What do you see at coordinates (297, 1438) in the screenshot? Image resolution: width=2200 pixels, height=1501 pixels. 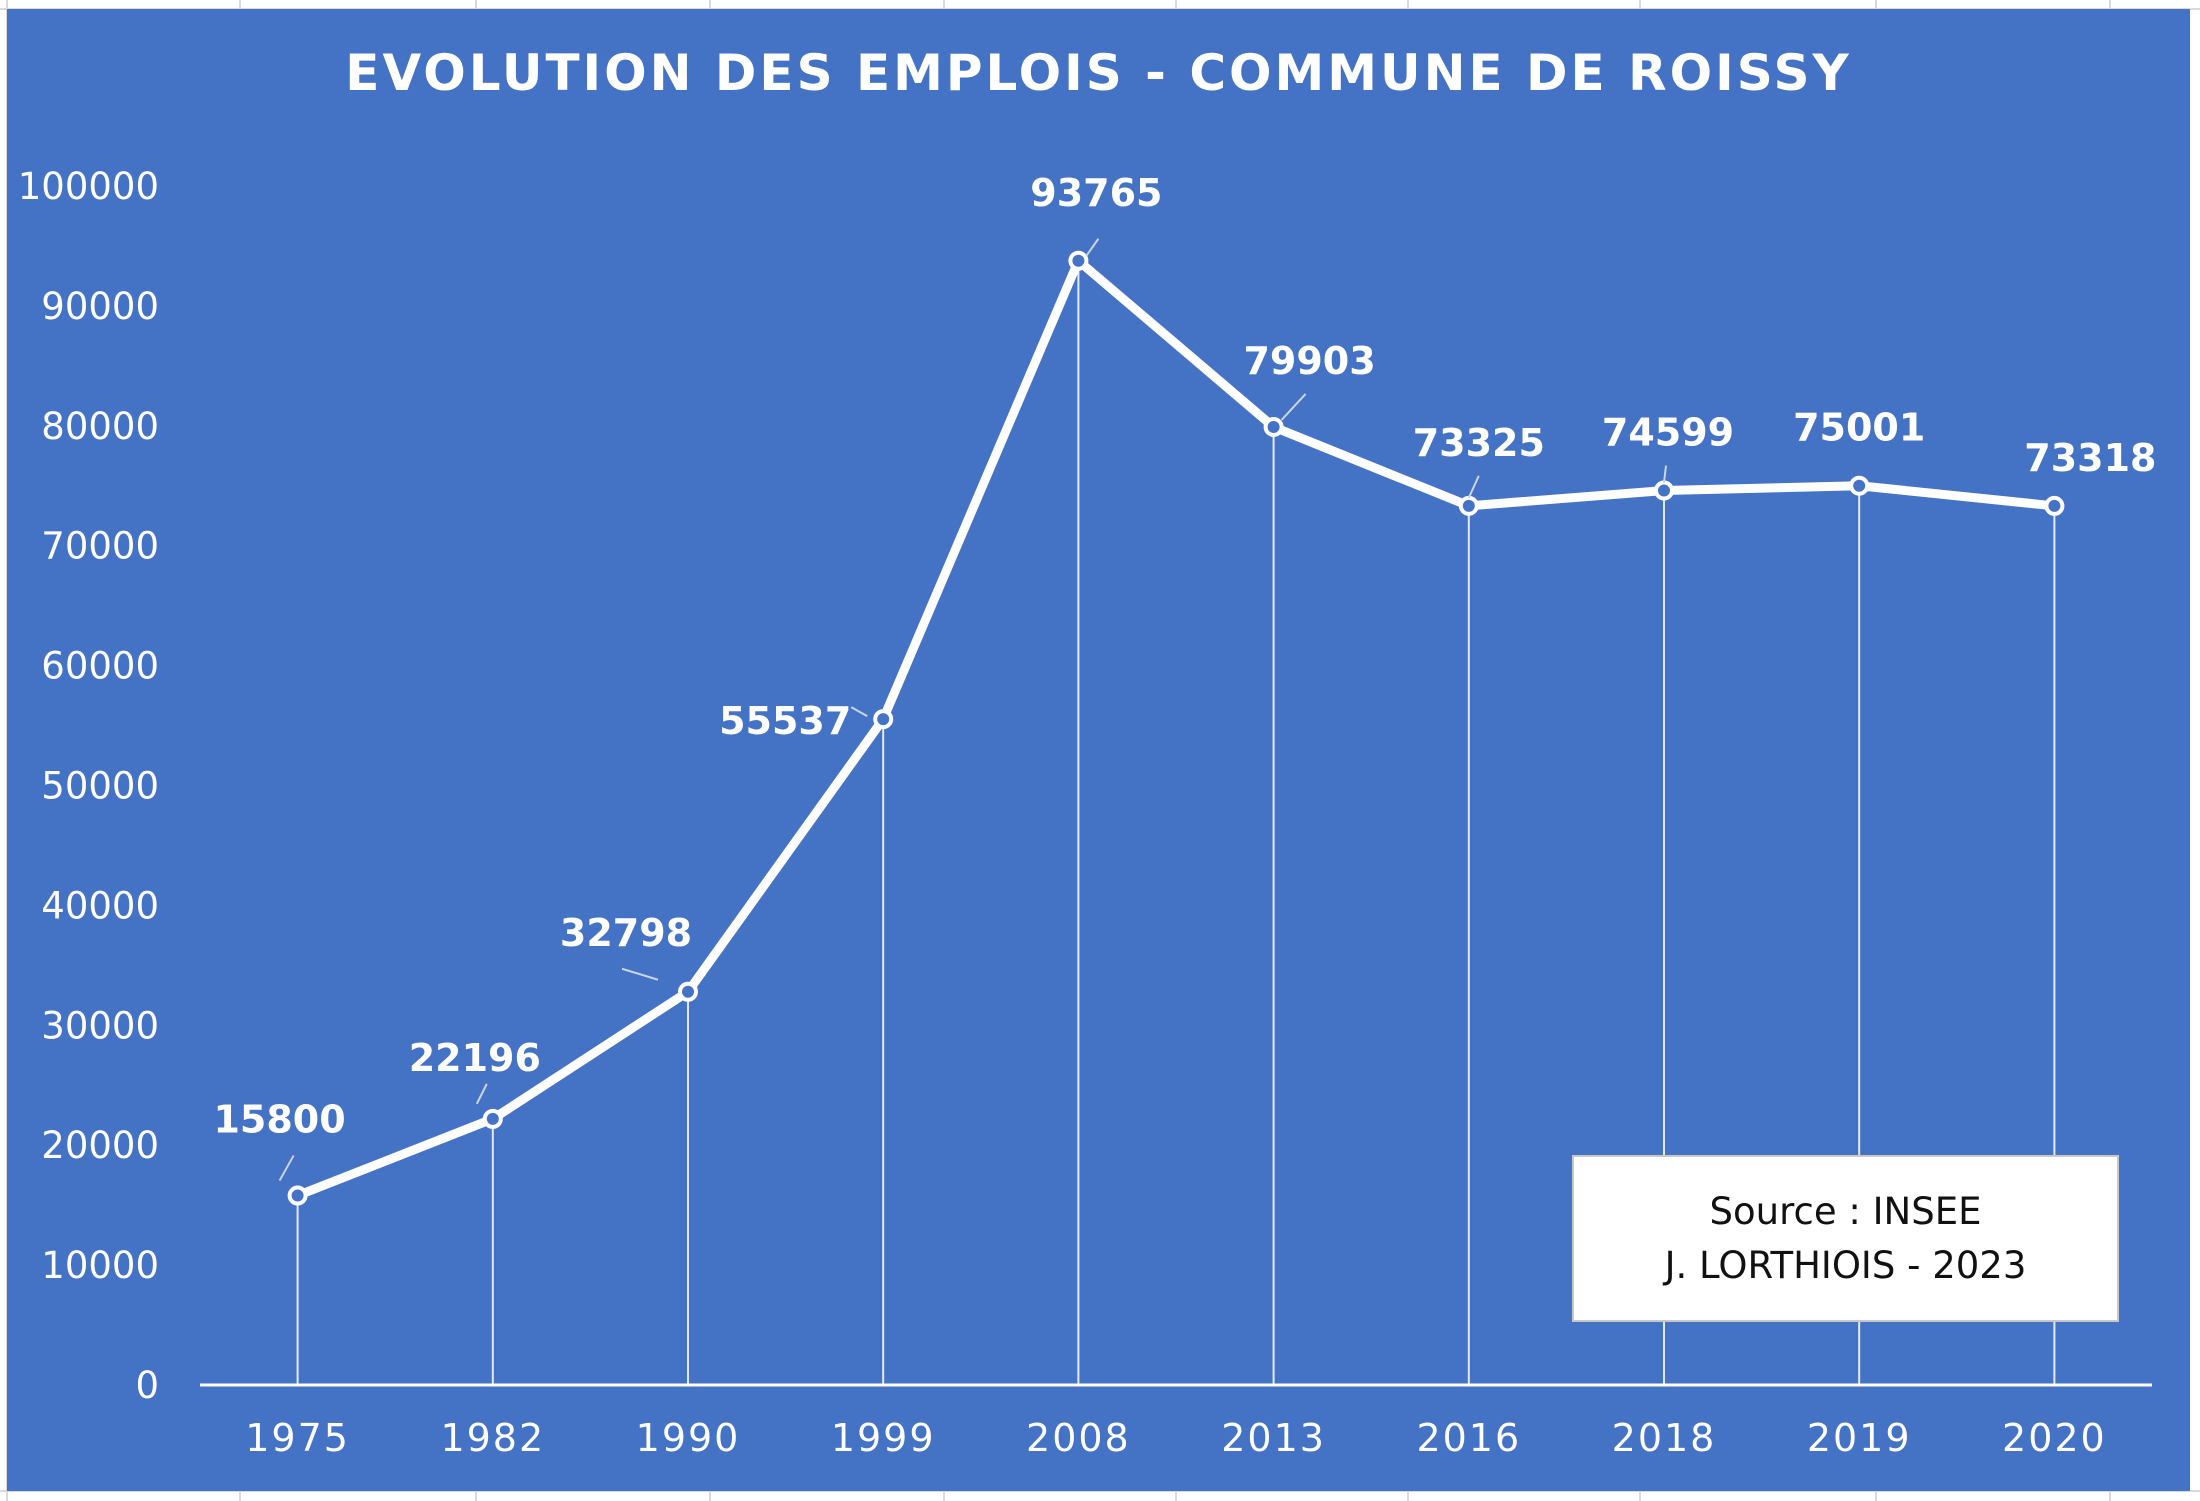 I see `x-tick-label: 1975` at bounding box center [297, 1438].